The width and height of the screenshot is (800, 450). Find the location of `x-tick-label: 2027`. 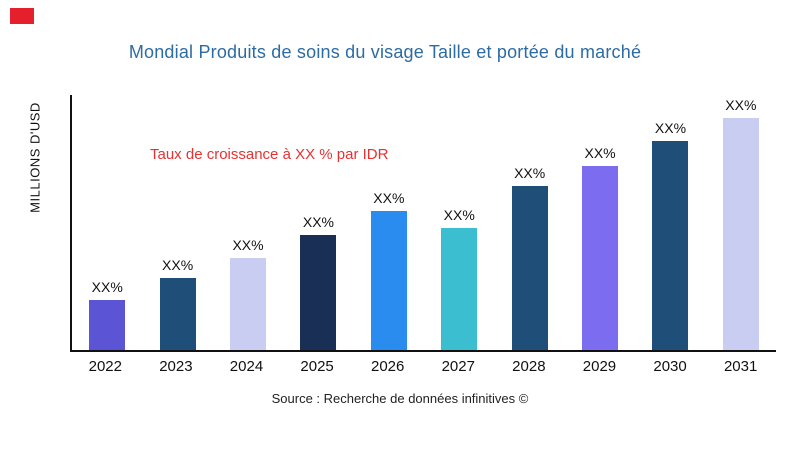

x-tick-label: 2027 is located at coordinates (458, 366).